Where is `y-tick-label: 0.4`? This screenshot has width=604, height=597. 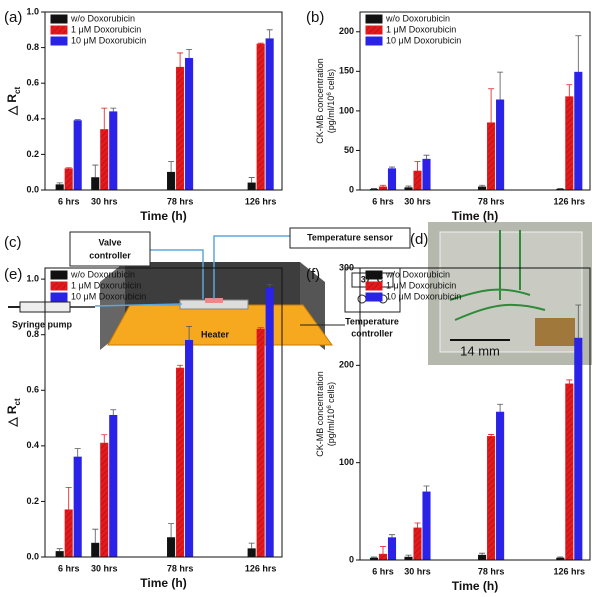
y-tick-label: 0.4 is located at coordinates (32, 118).